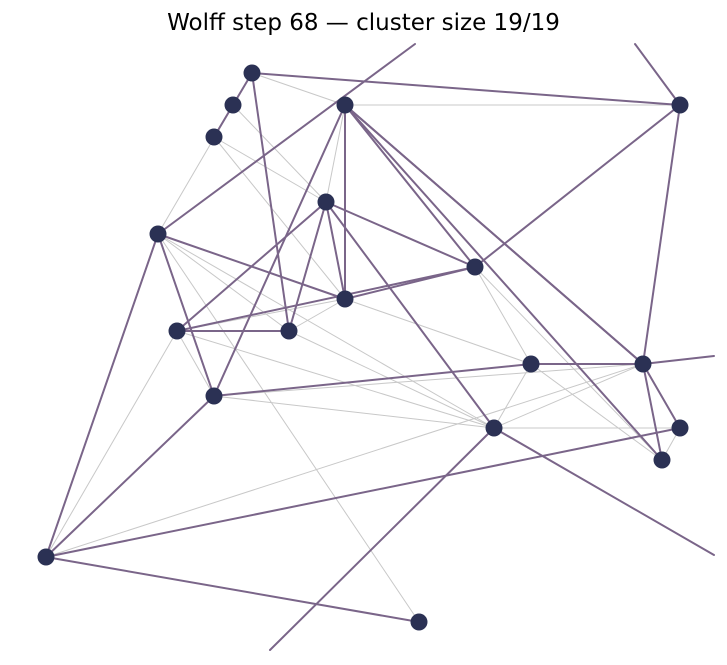 The width and height of the screenshot is (727, 665). Describe the element at coordinates (419, 622) in the screenshot. I see `graph-node-n17` at that location.